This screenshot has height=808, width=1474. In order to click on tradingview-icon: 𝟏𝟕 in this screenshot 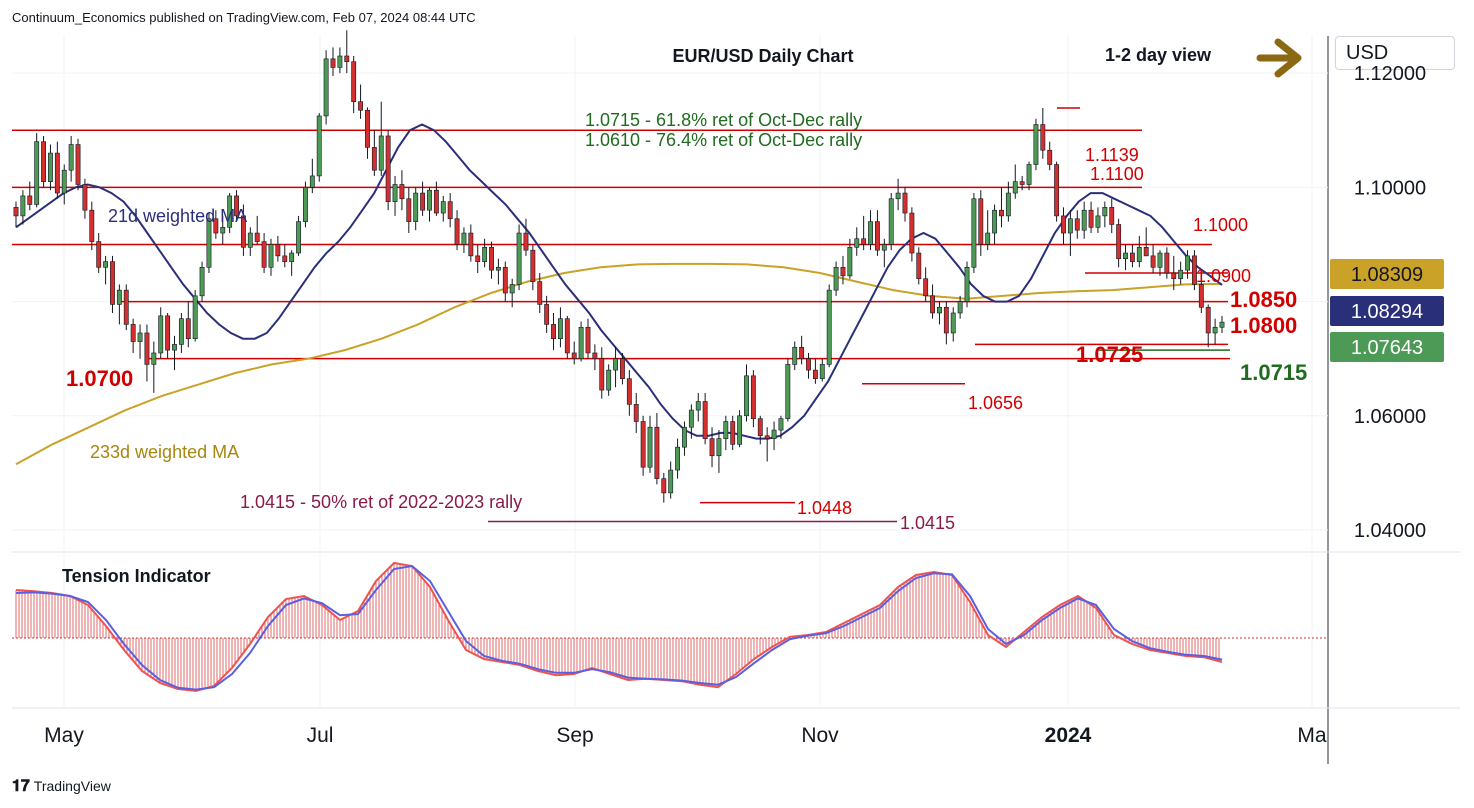, I will do `click(21, 786)`.